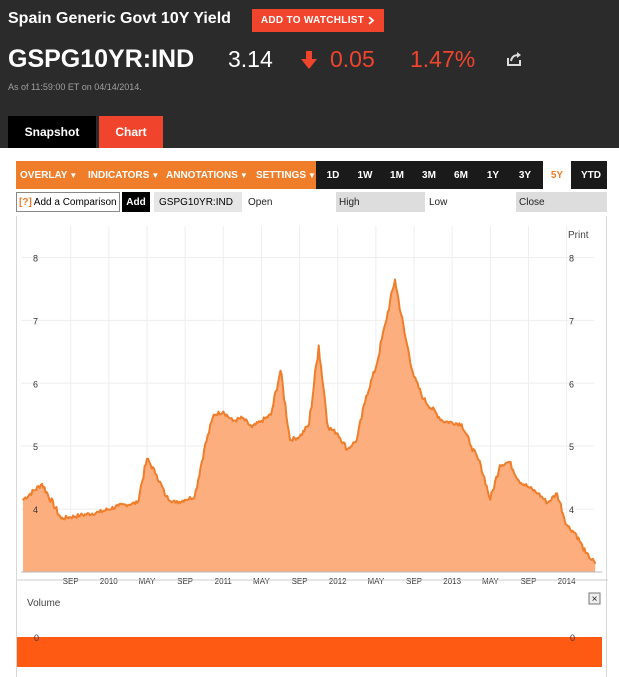 The height and width of the screenshot is (677, 619). Describe the element at coordinates (515, 59) in the screenshot. I see `share-icon` at that location.